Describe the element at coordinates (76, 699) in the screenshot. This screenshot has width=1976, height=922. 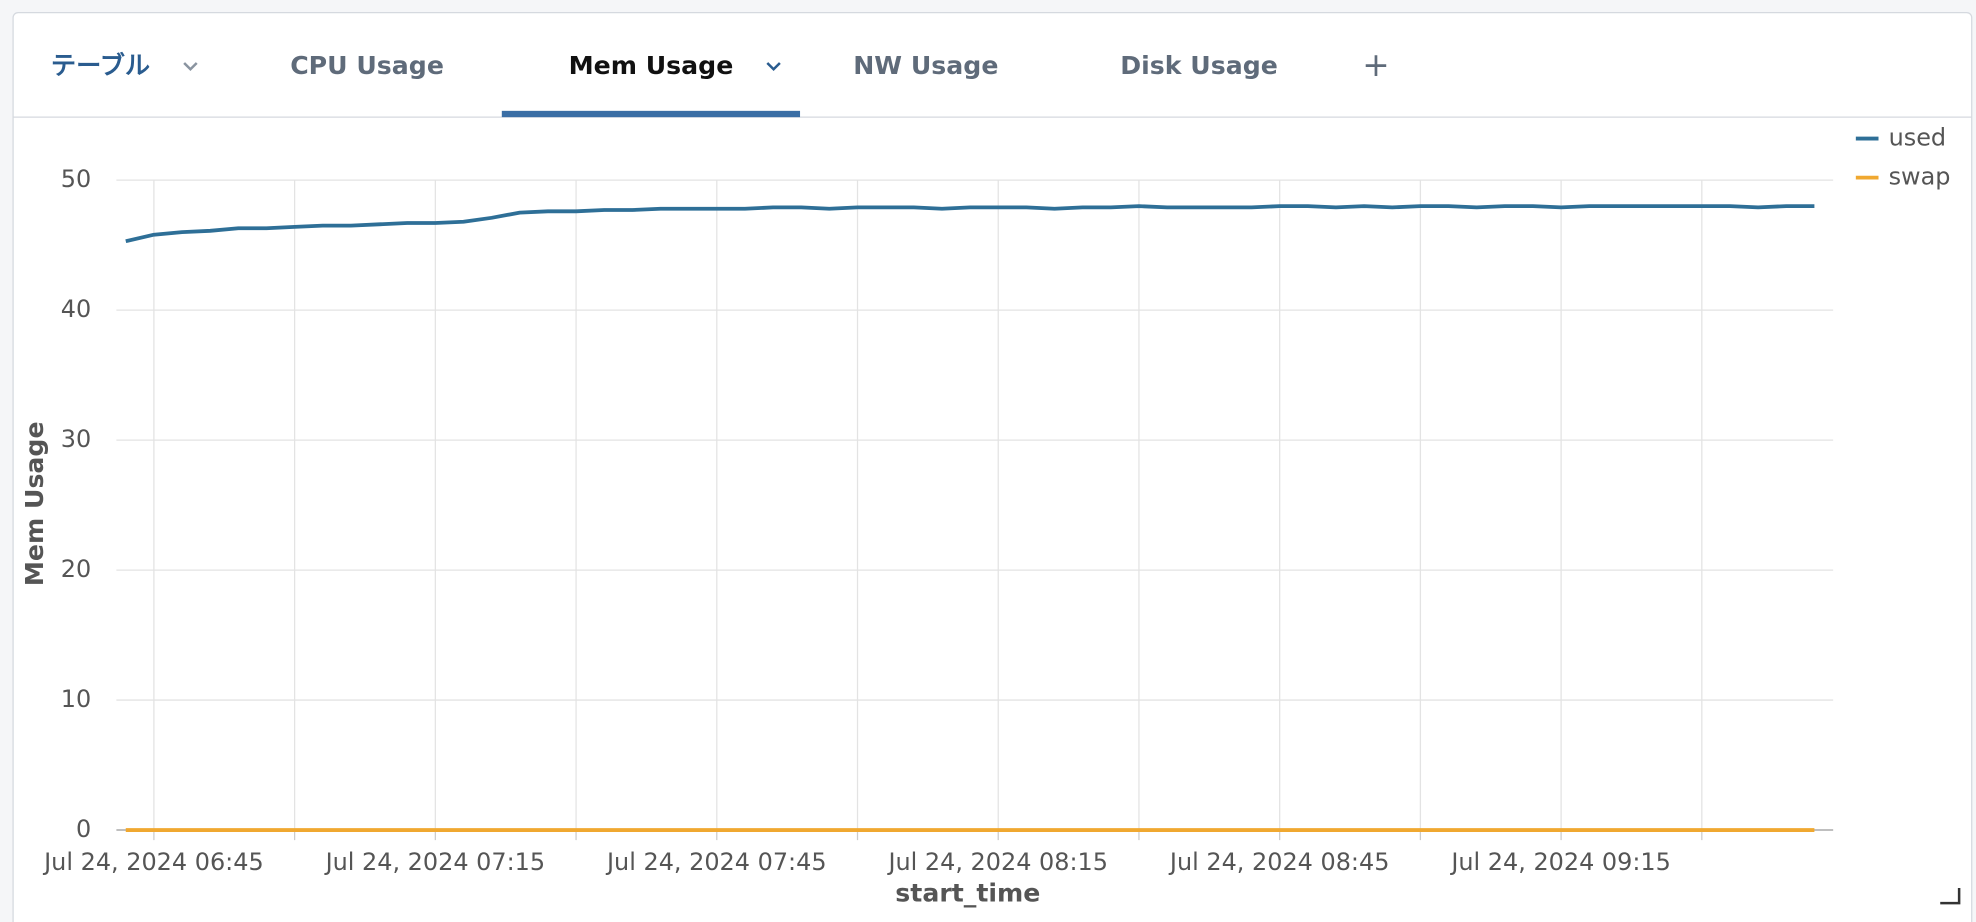
I see `y-tick-label: 10` at that location.